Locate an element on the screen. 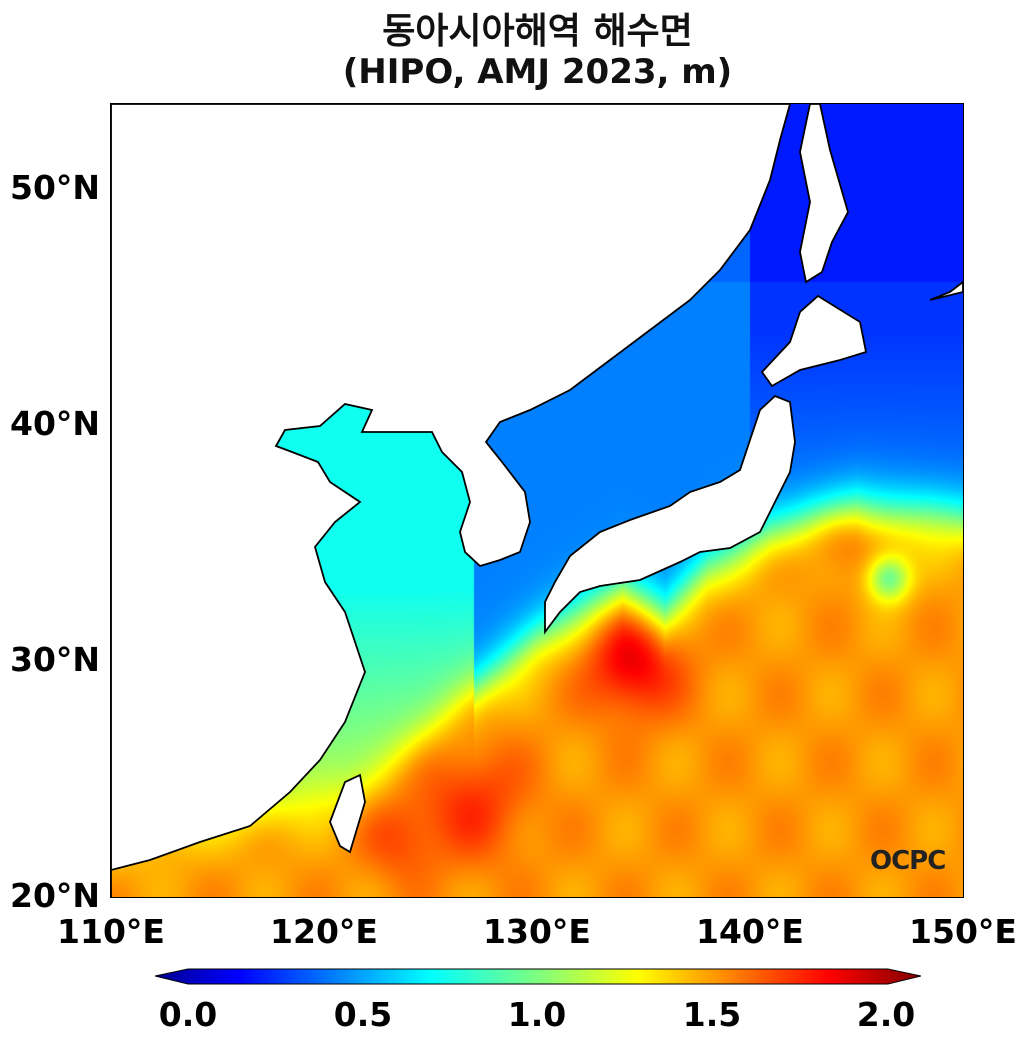 The width and height of the screenshot is (1025, 1046). sakhalin is located at coordinates (824, 194).